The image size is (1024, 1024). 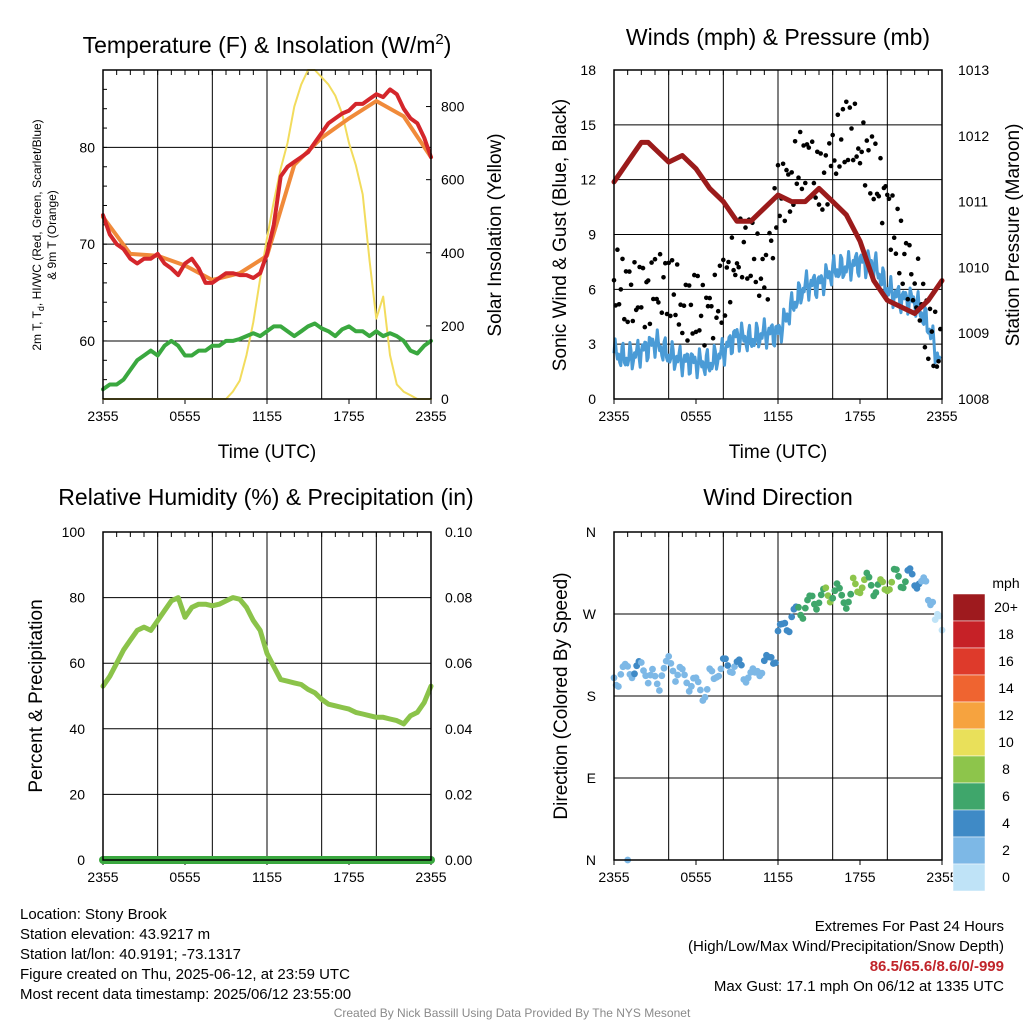 I want to click on temp-y2tick-label: 800, so click(x=453, y=107).